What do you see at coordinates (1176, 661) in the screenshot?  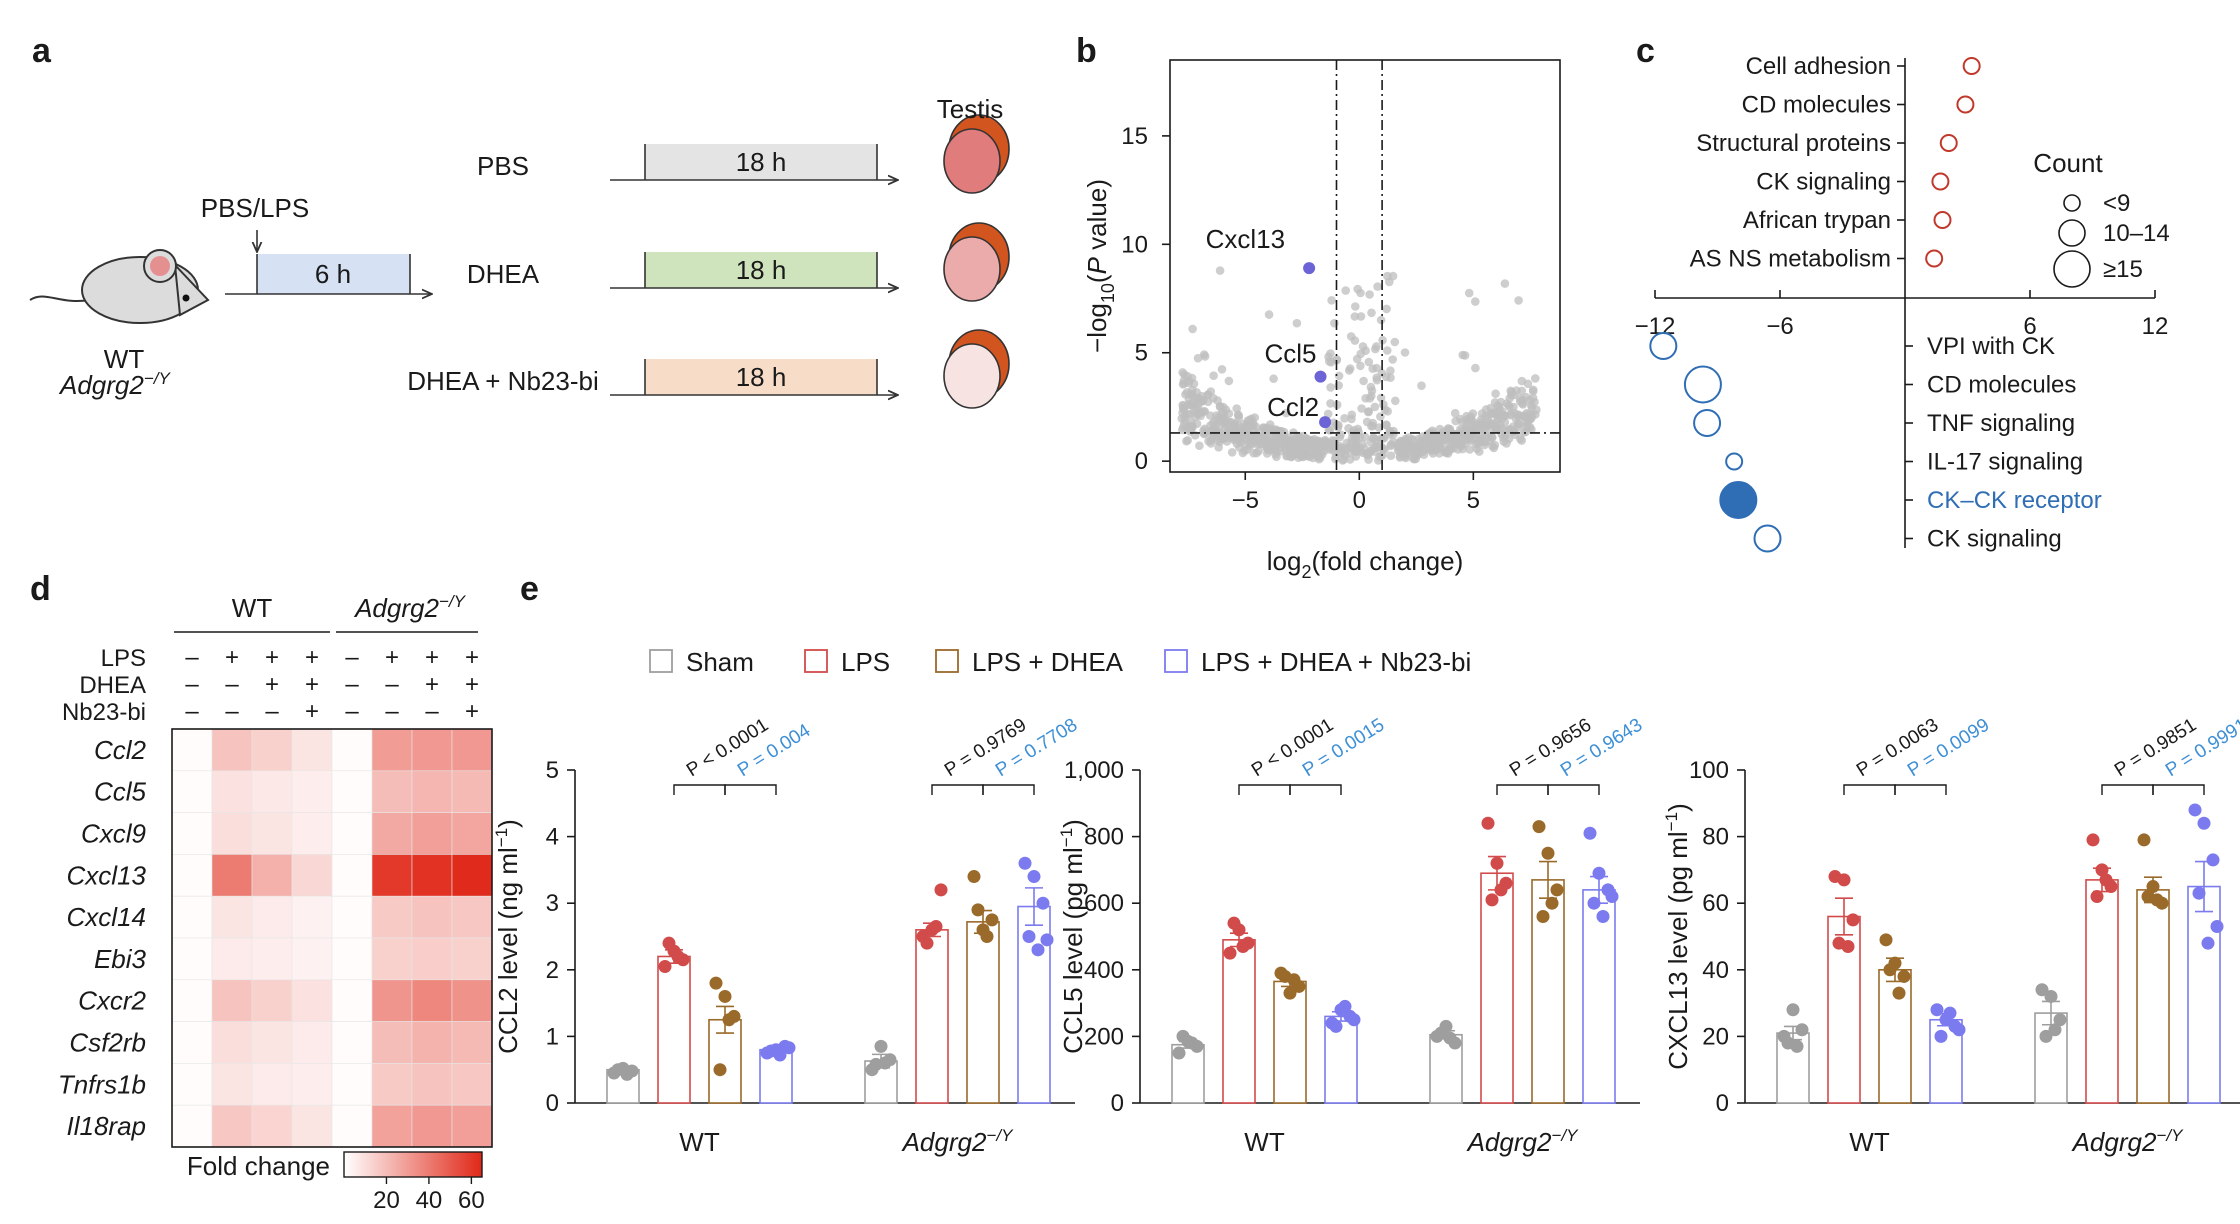 I see `legend-swatch` at bounding box center [1176, 661].